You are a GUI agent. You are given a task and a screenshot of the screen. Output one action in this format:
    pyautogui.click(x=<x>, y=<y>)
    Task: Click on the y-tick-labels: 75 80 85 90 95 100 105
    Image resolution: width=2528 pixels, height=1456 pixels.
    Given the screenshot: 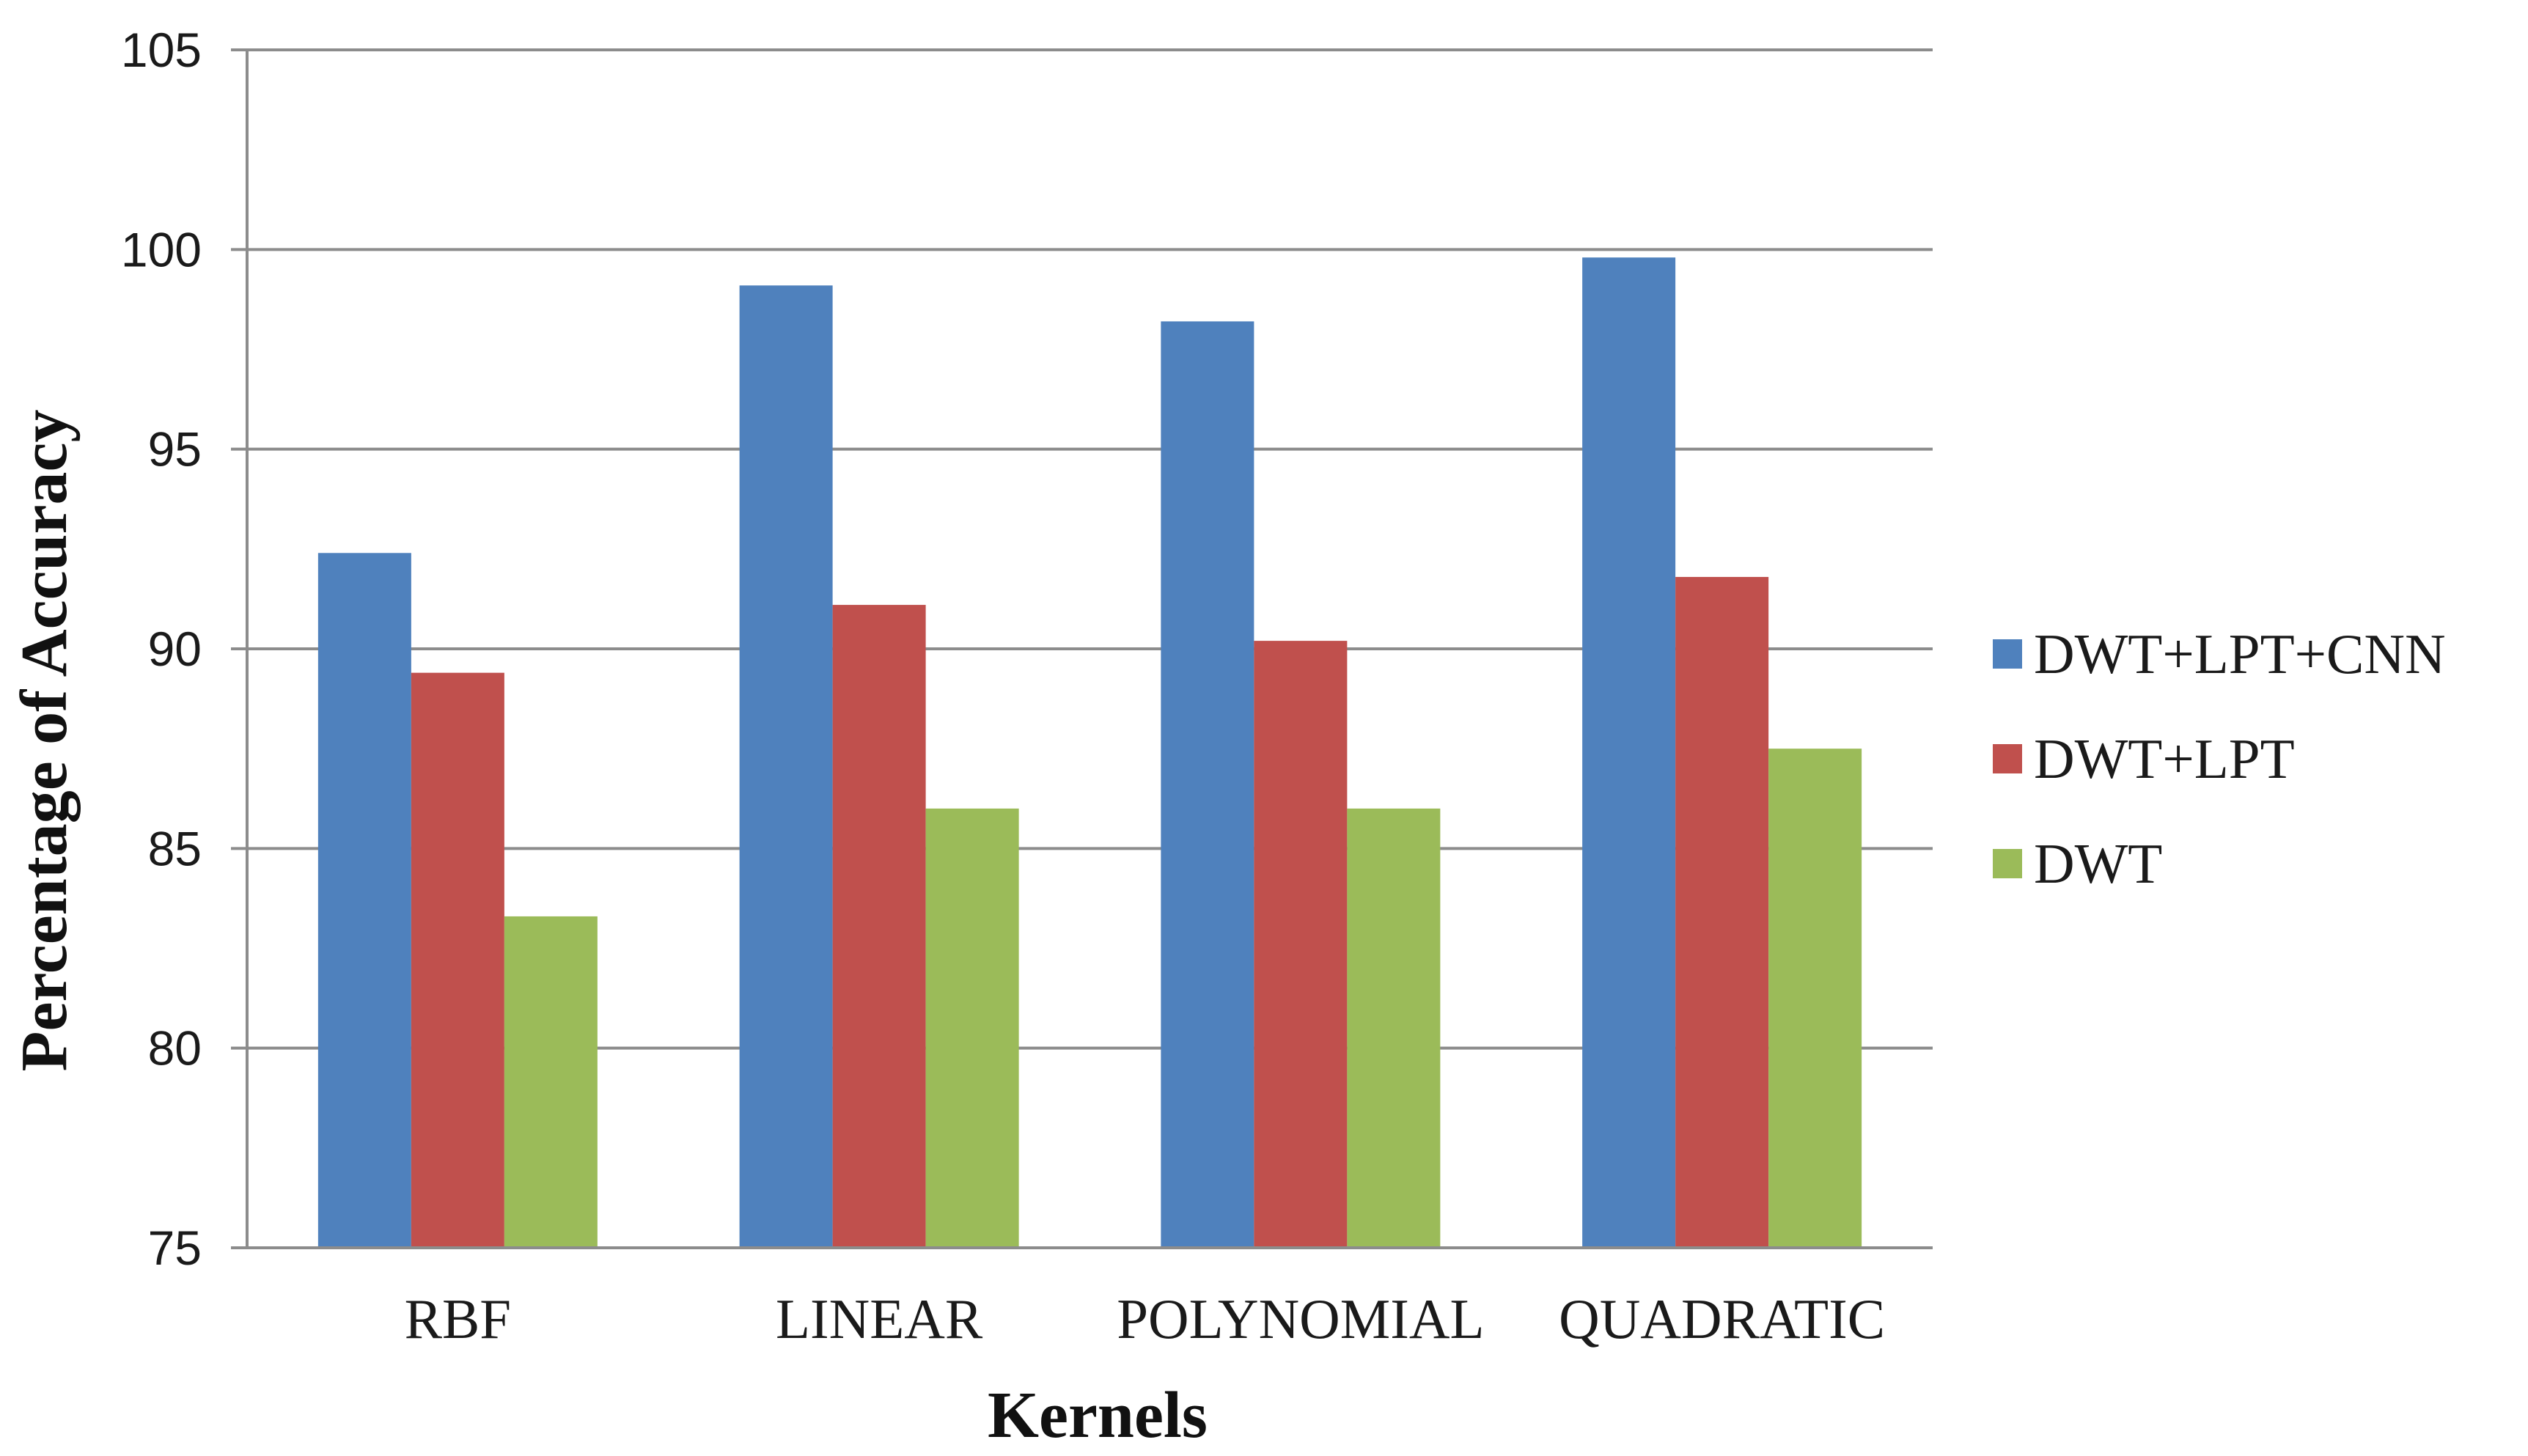 What is the action you would take?
    pyautogui.click(x=161, y=649)
    